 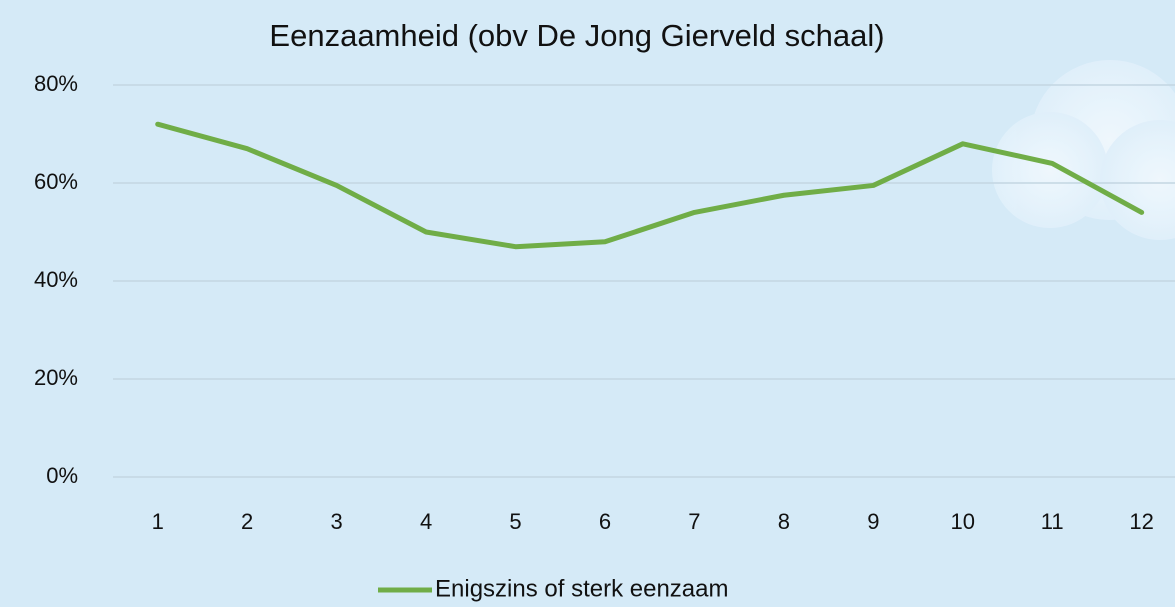 What do you see at coordinates (426, 521) in the screenshot?
I see `x-tick-label: 4` at bounding box center [426, 521].